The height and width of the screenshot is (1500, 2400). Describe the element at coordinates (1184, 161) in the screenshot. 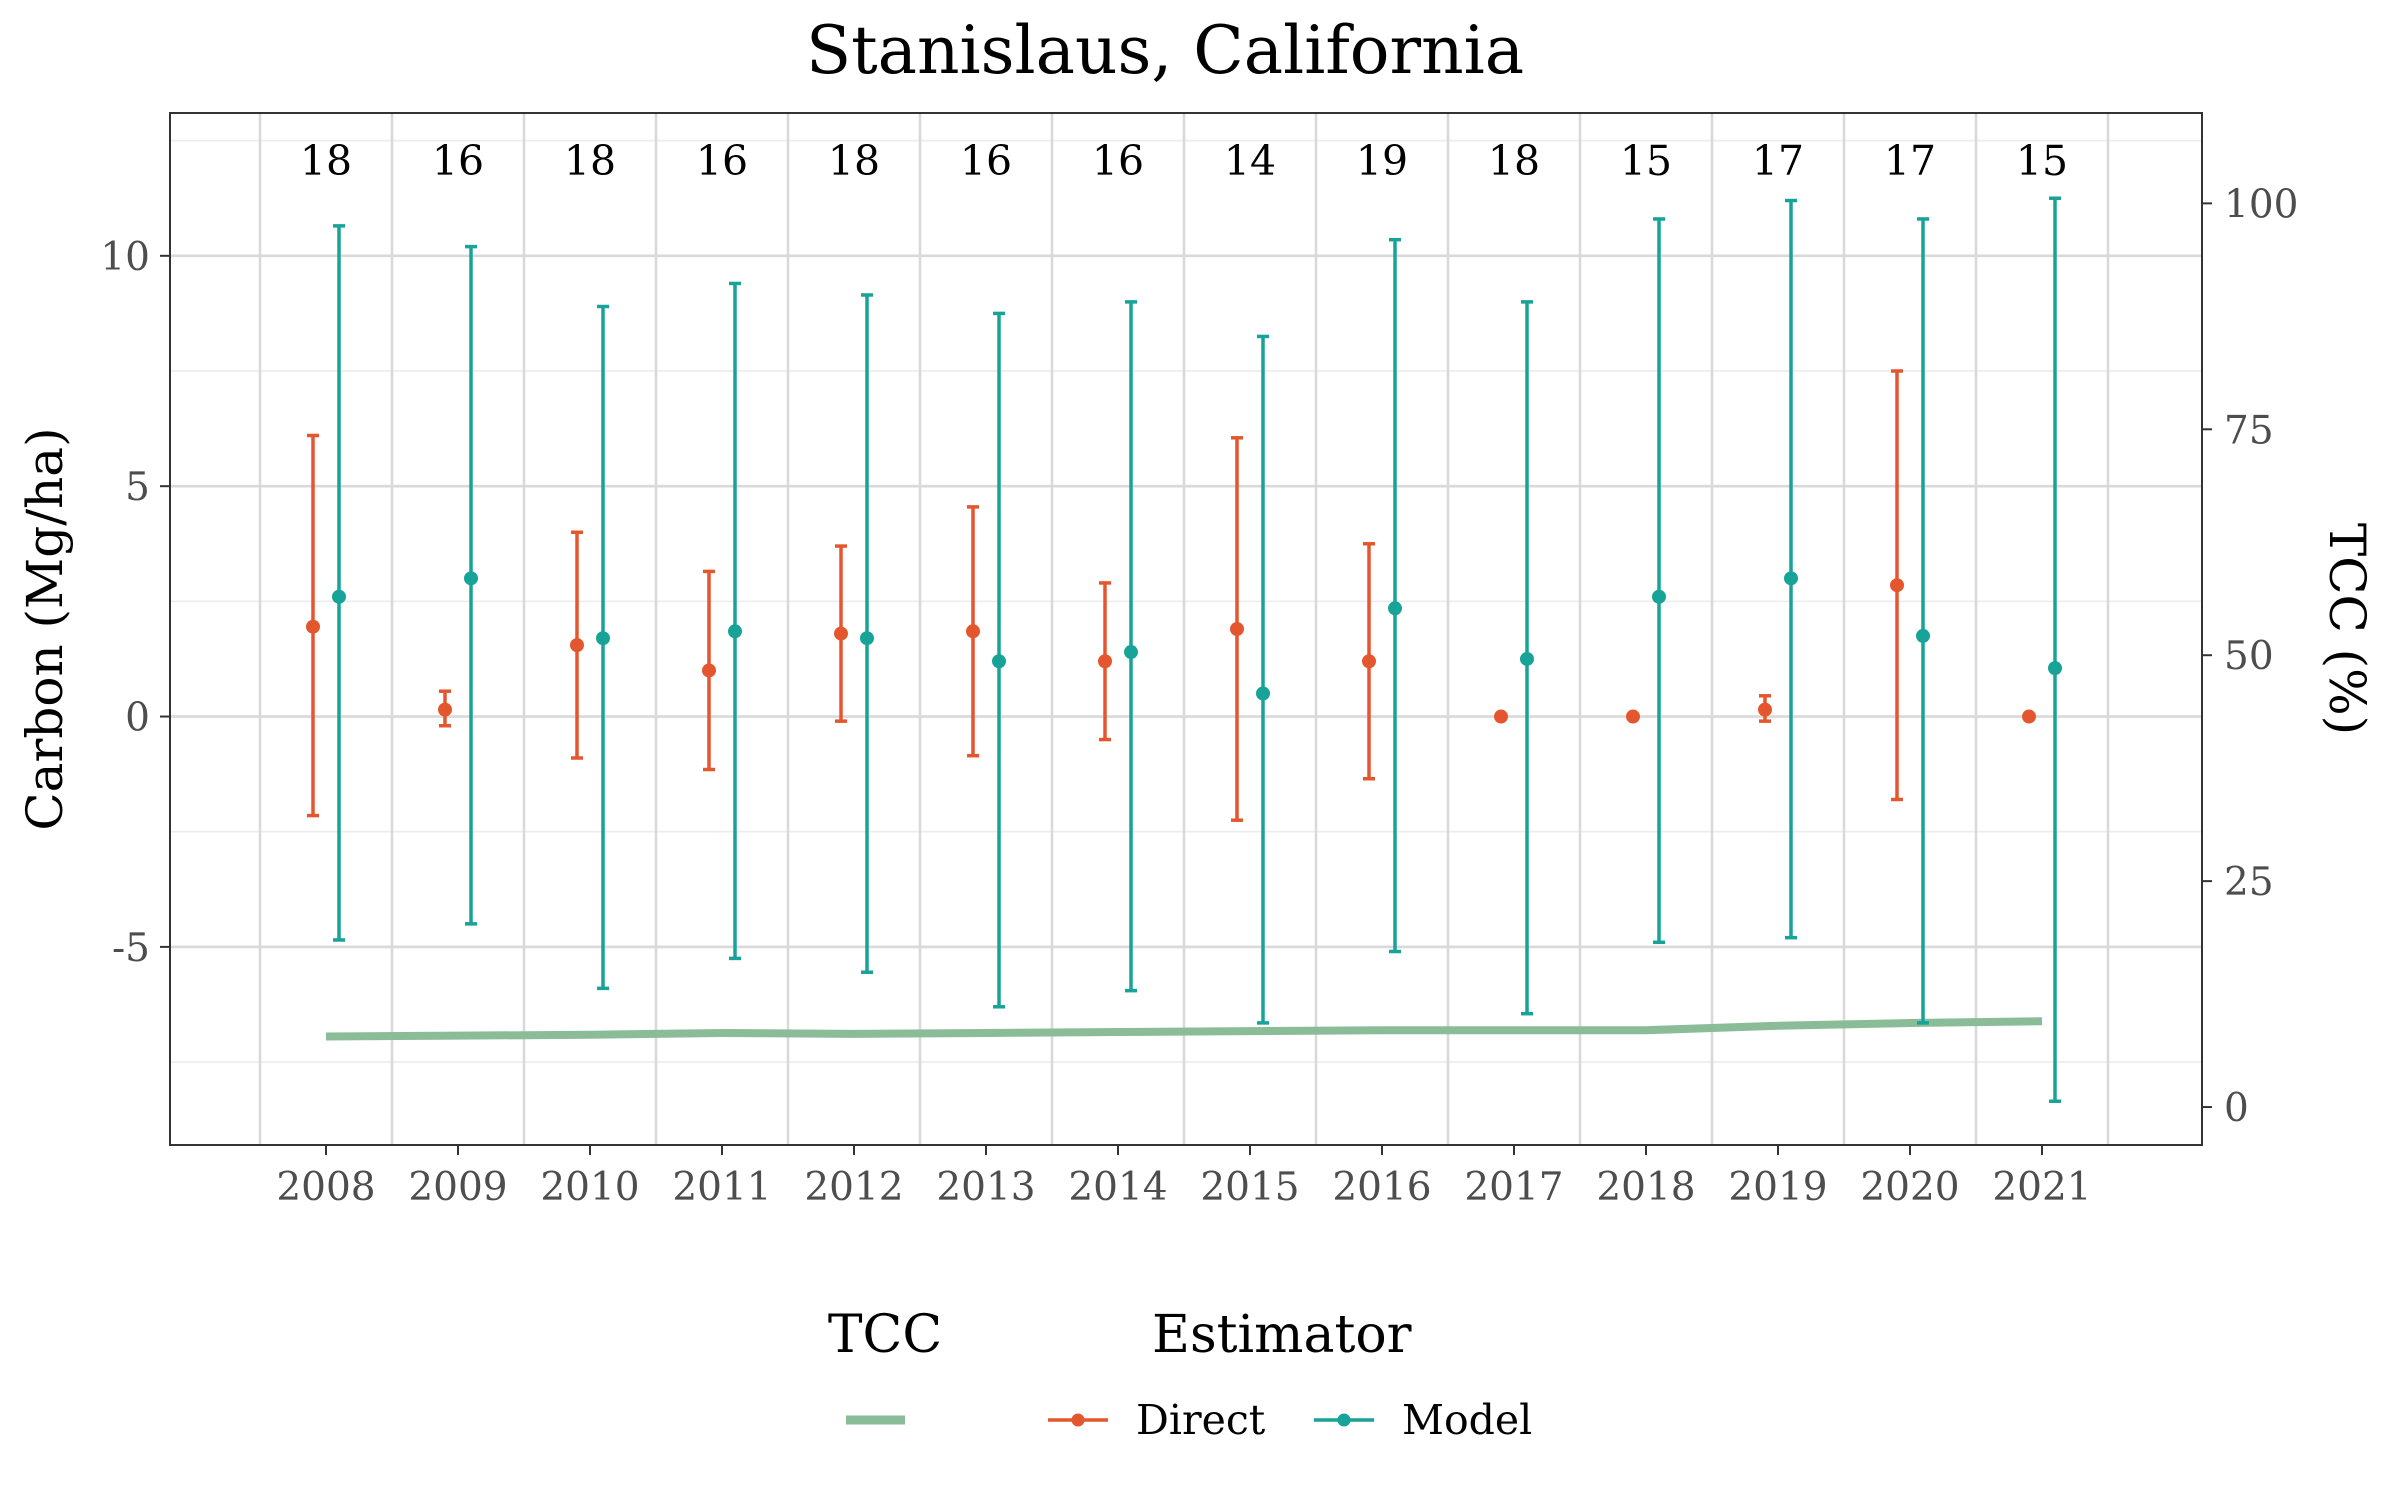

I see `count-labels: 18 16 18 16 18 16 16 14 19 18 15 17 17 15` at that location.